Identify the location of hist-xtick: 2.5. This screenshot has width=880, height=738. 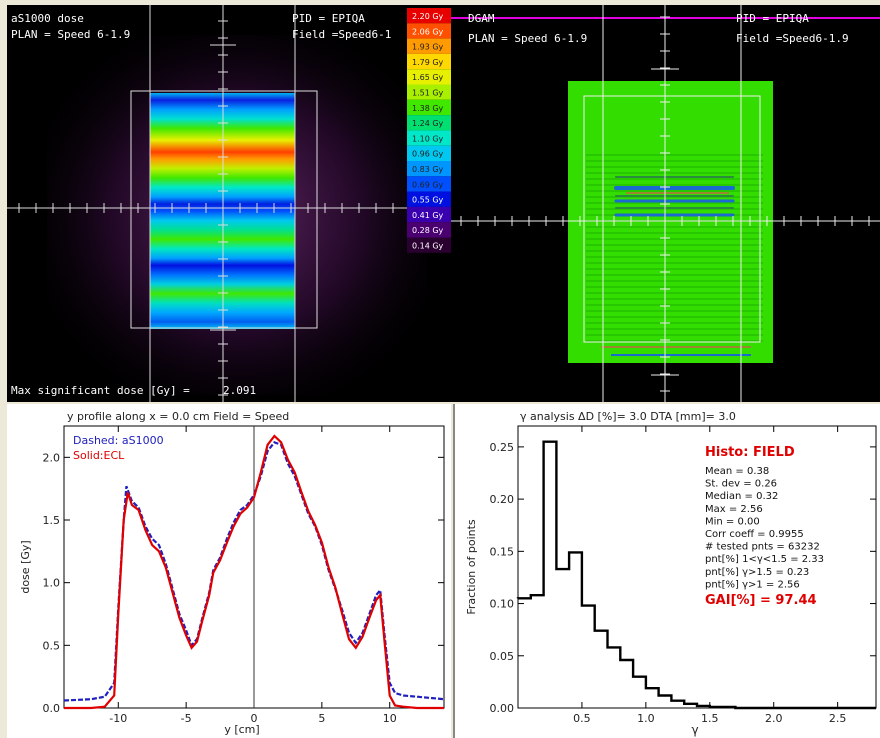
(838, 718).